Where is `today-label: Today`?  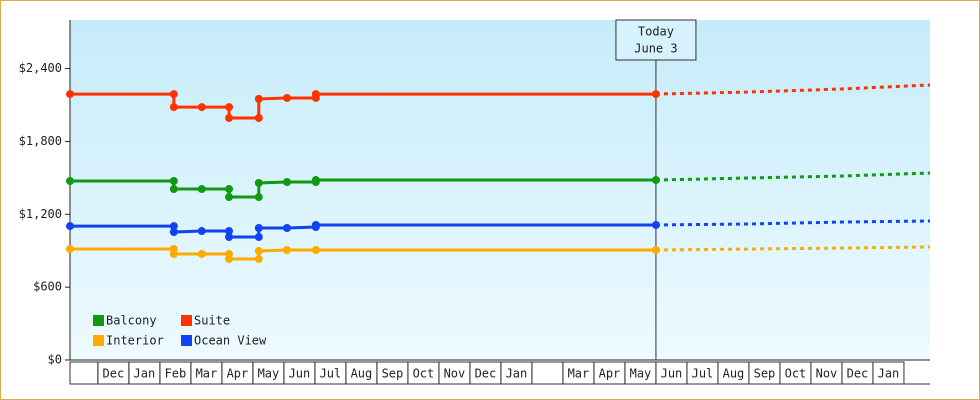
today-label: Today is located at coordinates (656, 32).